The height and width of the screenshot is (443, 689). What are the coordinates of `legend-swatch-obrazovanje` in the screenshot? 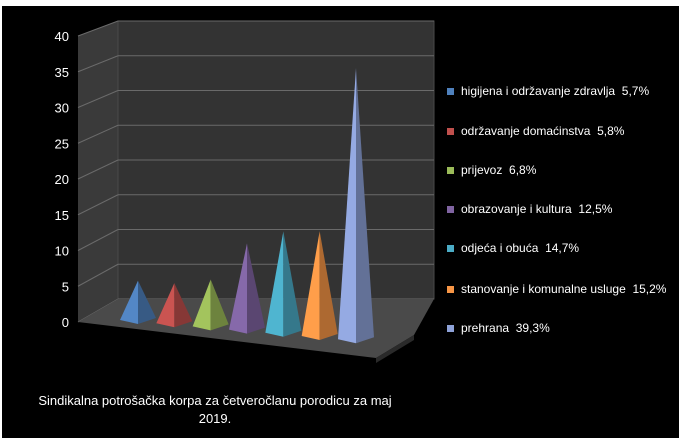 It's located at (450, 209).